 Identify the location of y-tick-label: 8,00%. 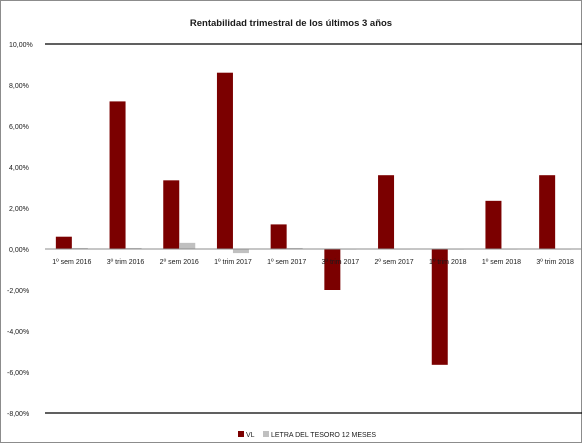
(19, 86).